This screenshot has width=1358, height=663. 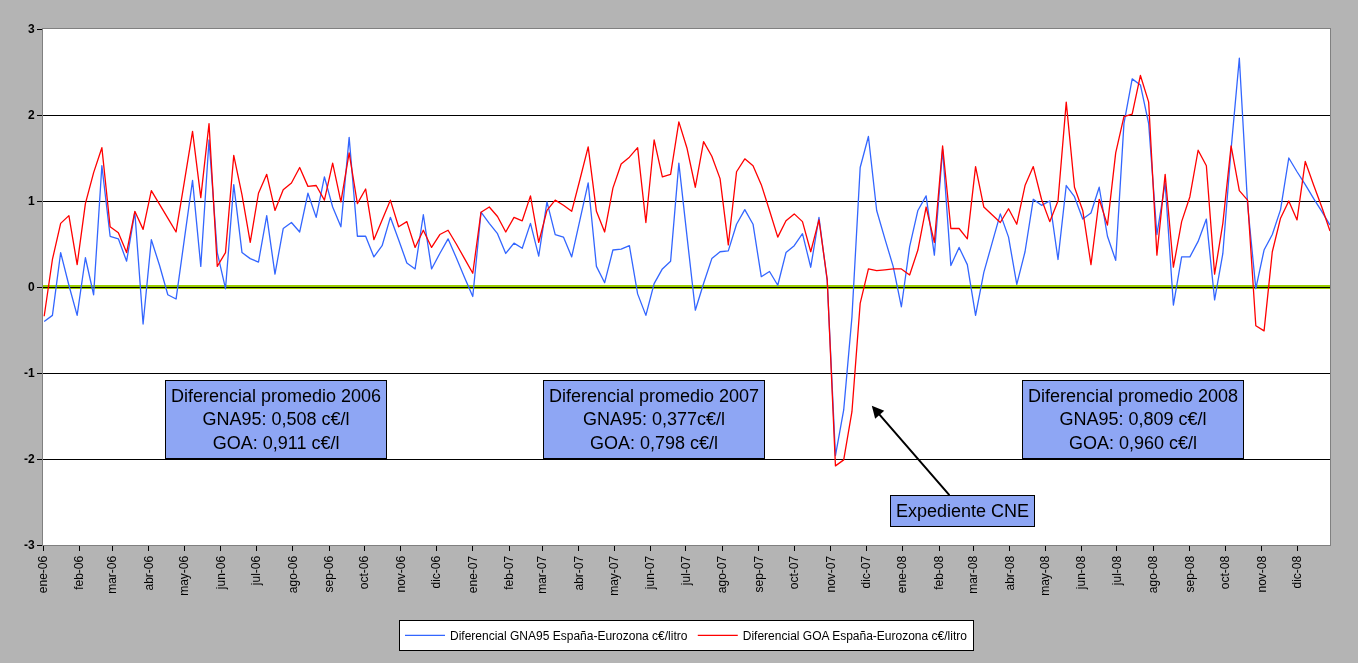 I want to click on x-tick-label: abr-07, so click(x=578, y=573).